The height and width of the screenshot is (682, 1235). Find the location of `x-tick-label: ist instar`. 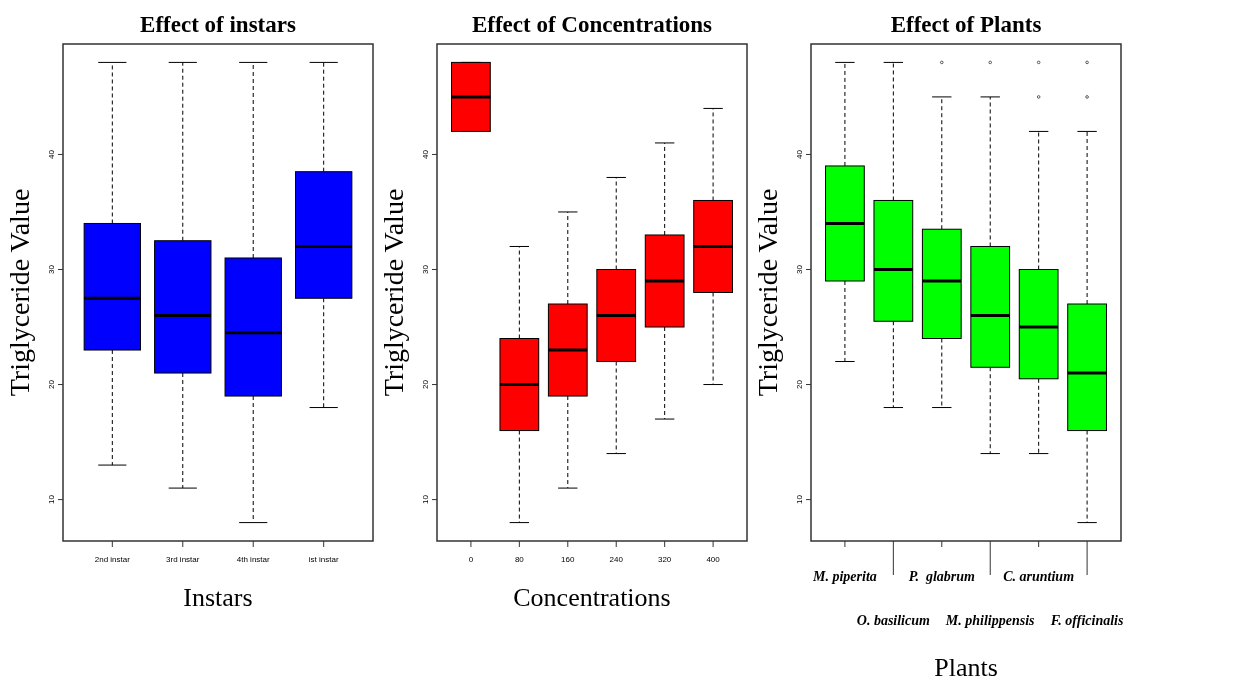

x-tick-label: ist instar is located at coordinates (323, 559).